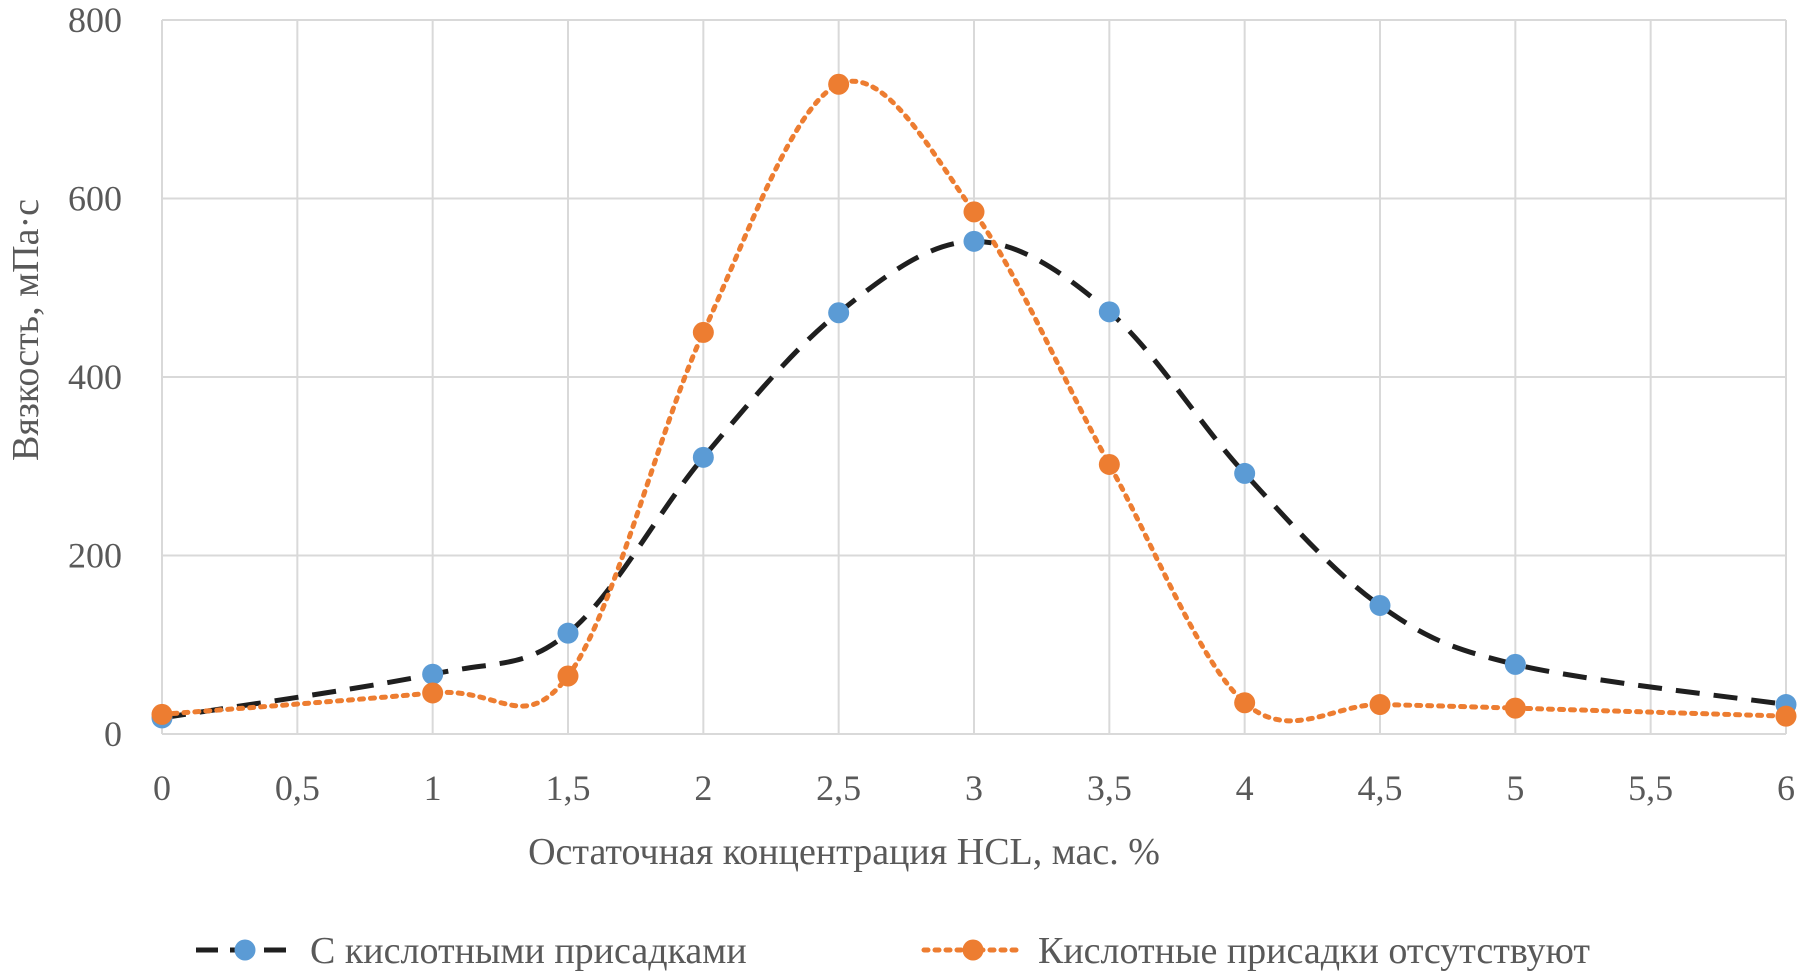 The height and width of the screenshot is (976, 1809). Describe the element at coordinates (1245, 788) in the screenshot. I see `x-tick-label: 4` at that location.